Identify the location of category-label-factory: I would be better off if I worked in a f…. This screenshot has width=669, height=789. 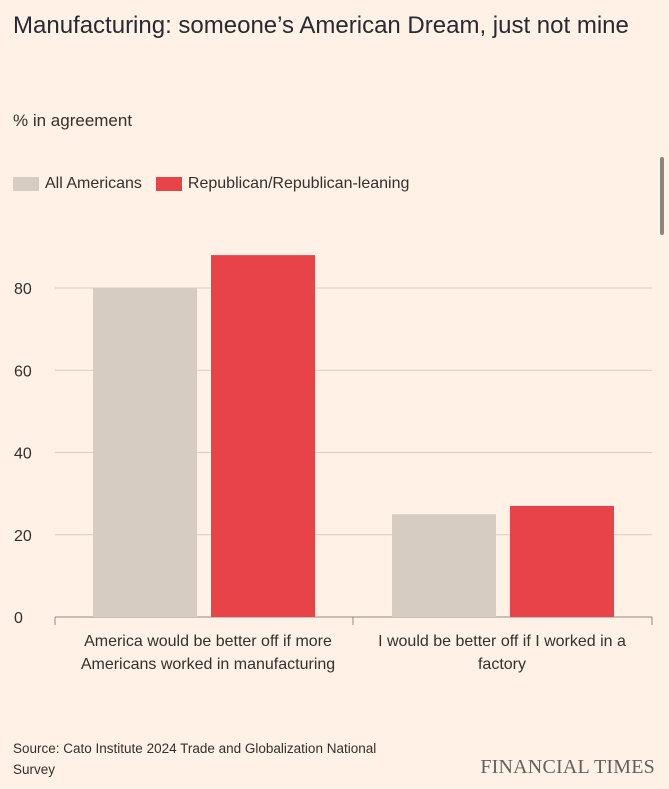
(502, 653).